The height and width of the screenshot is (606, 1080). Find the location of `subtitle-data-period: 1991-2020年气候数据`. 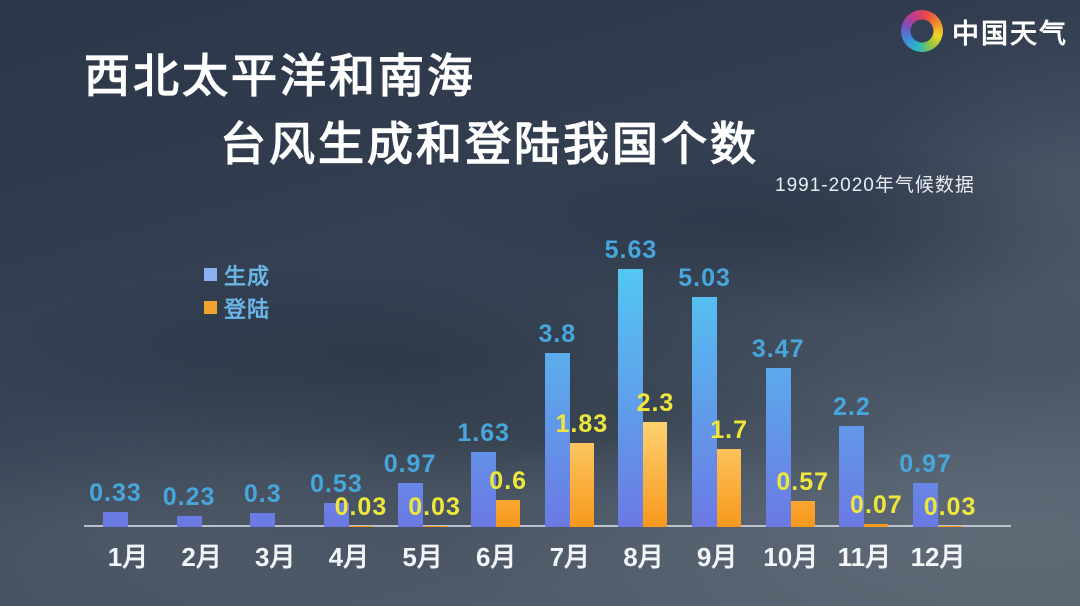

subtitle-data-period: 1991-2020年气候数据 is located at coordinates (875, 185).